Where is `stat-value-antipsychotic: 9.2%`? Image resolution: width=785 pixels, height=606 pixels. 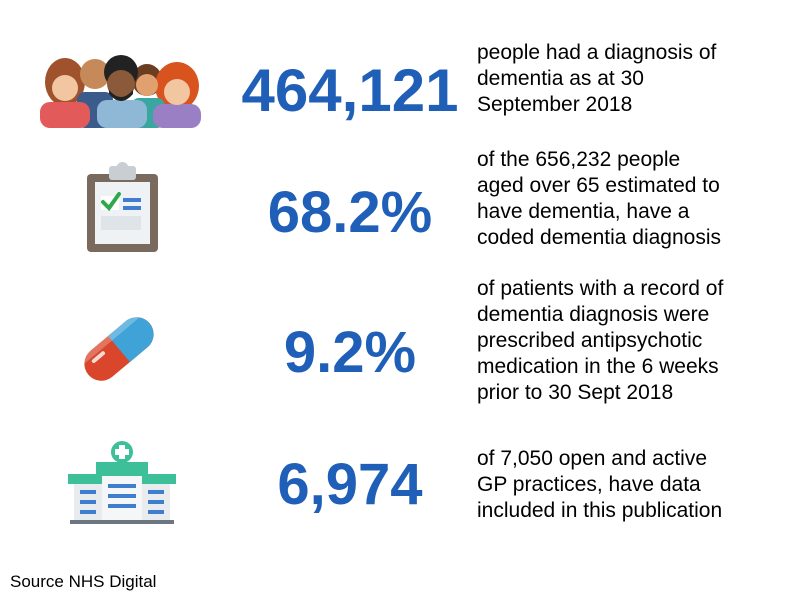
stat-value-antipsychotic: 9.2% is located at coordinates (350, 352).